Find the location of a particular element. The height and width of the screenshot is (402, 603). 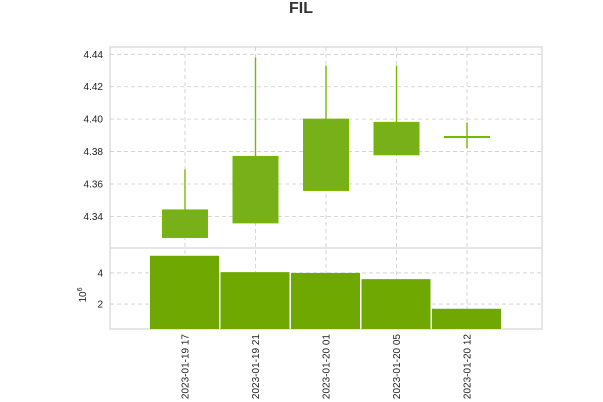

volume-tick-label: 2 is located at coordinates (100, 305).